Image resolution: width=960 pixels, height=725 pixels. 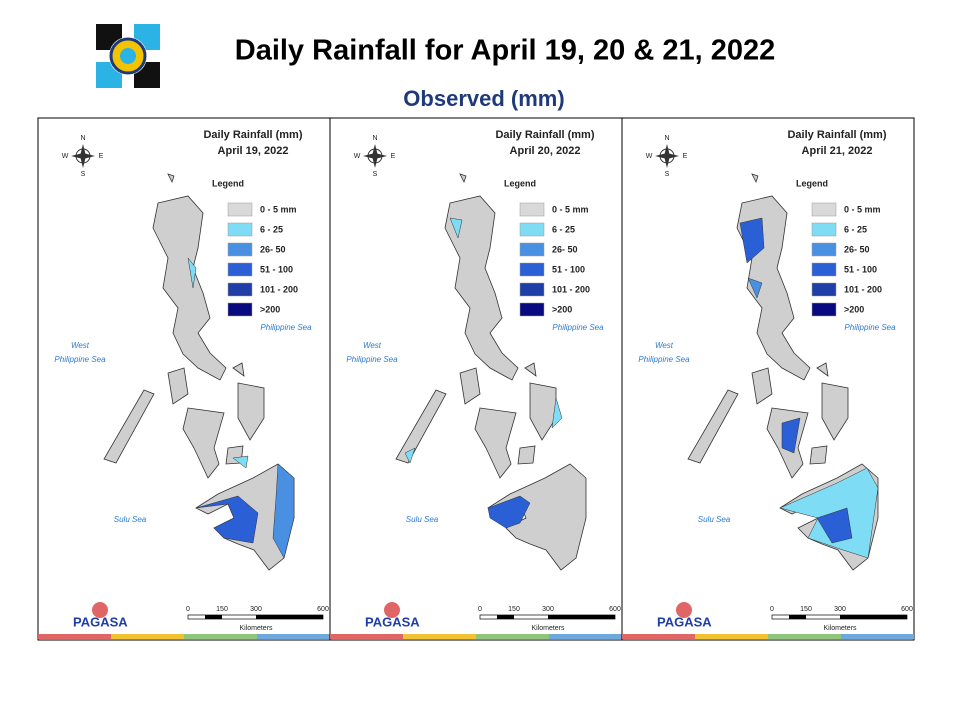 I want to click on scale-label: 150, so click(x=806, y=609).